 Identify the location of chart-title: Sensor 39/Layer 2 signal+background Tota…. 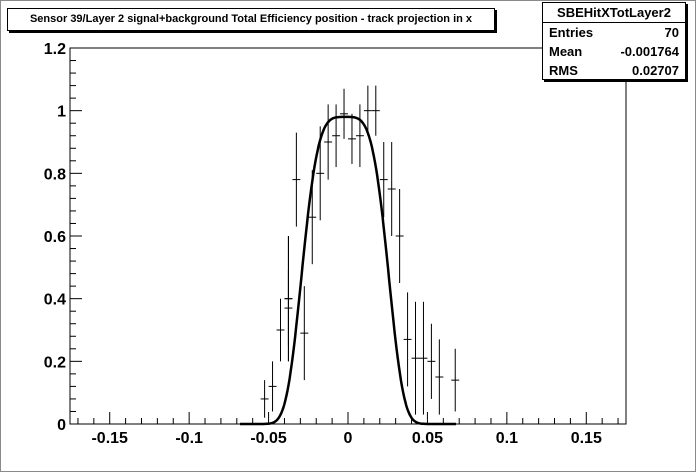
(251, 19).